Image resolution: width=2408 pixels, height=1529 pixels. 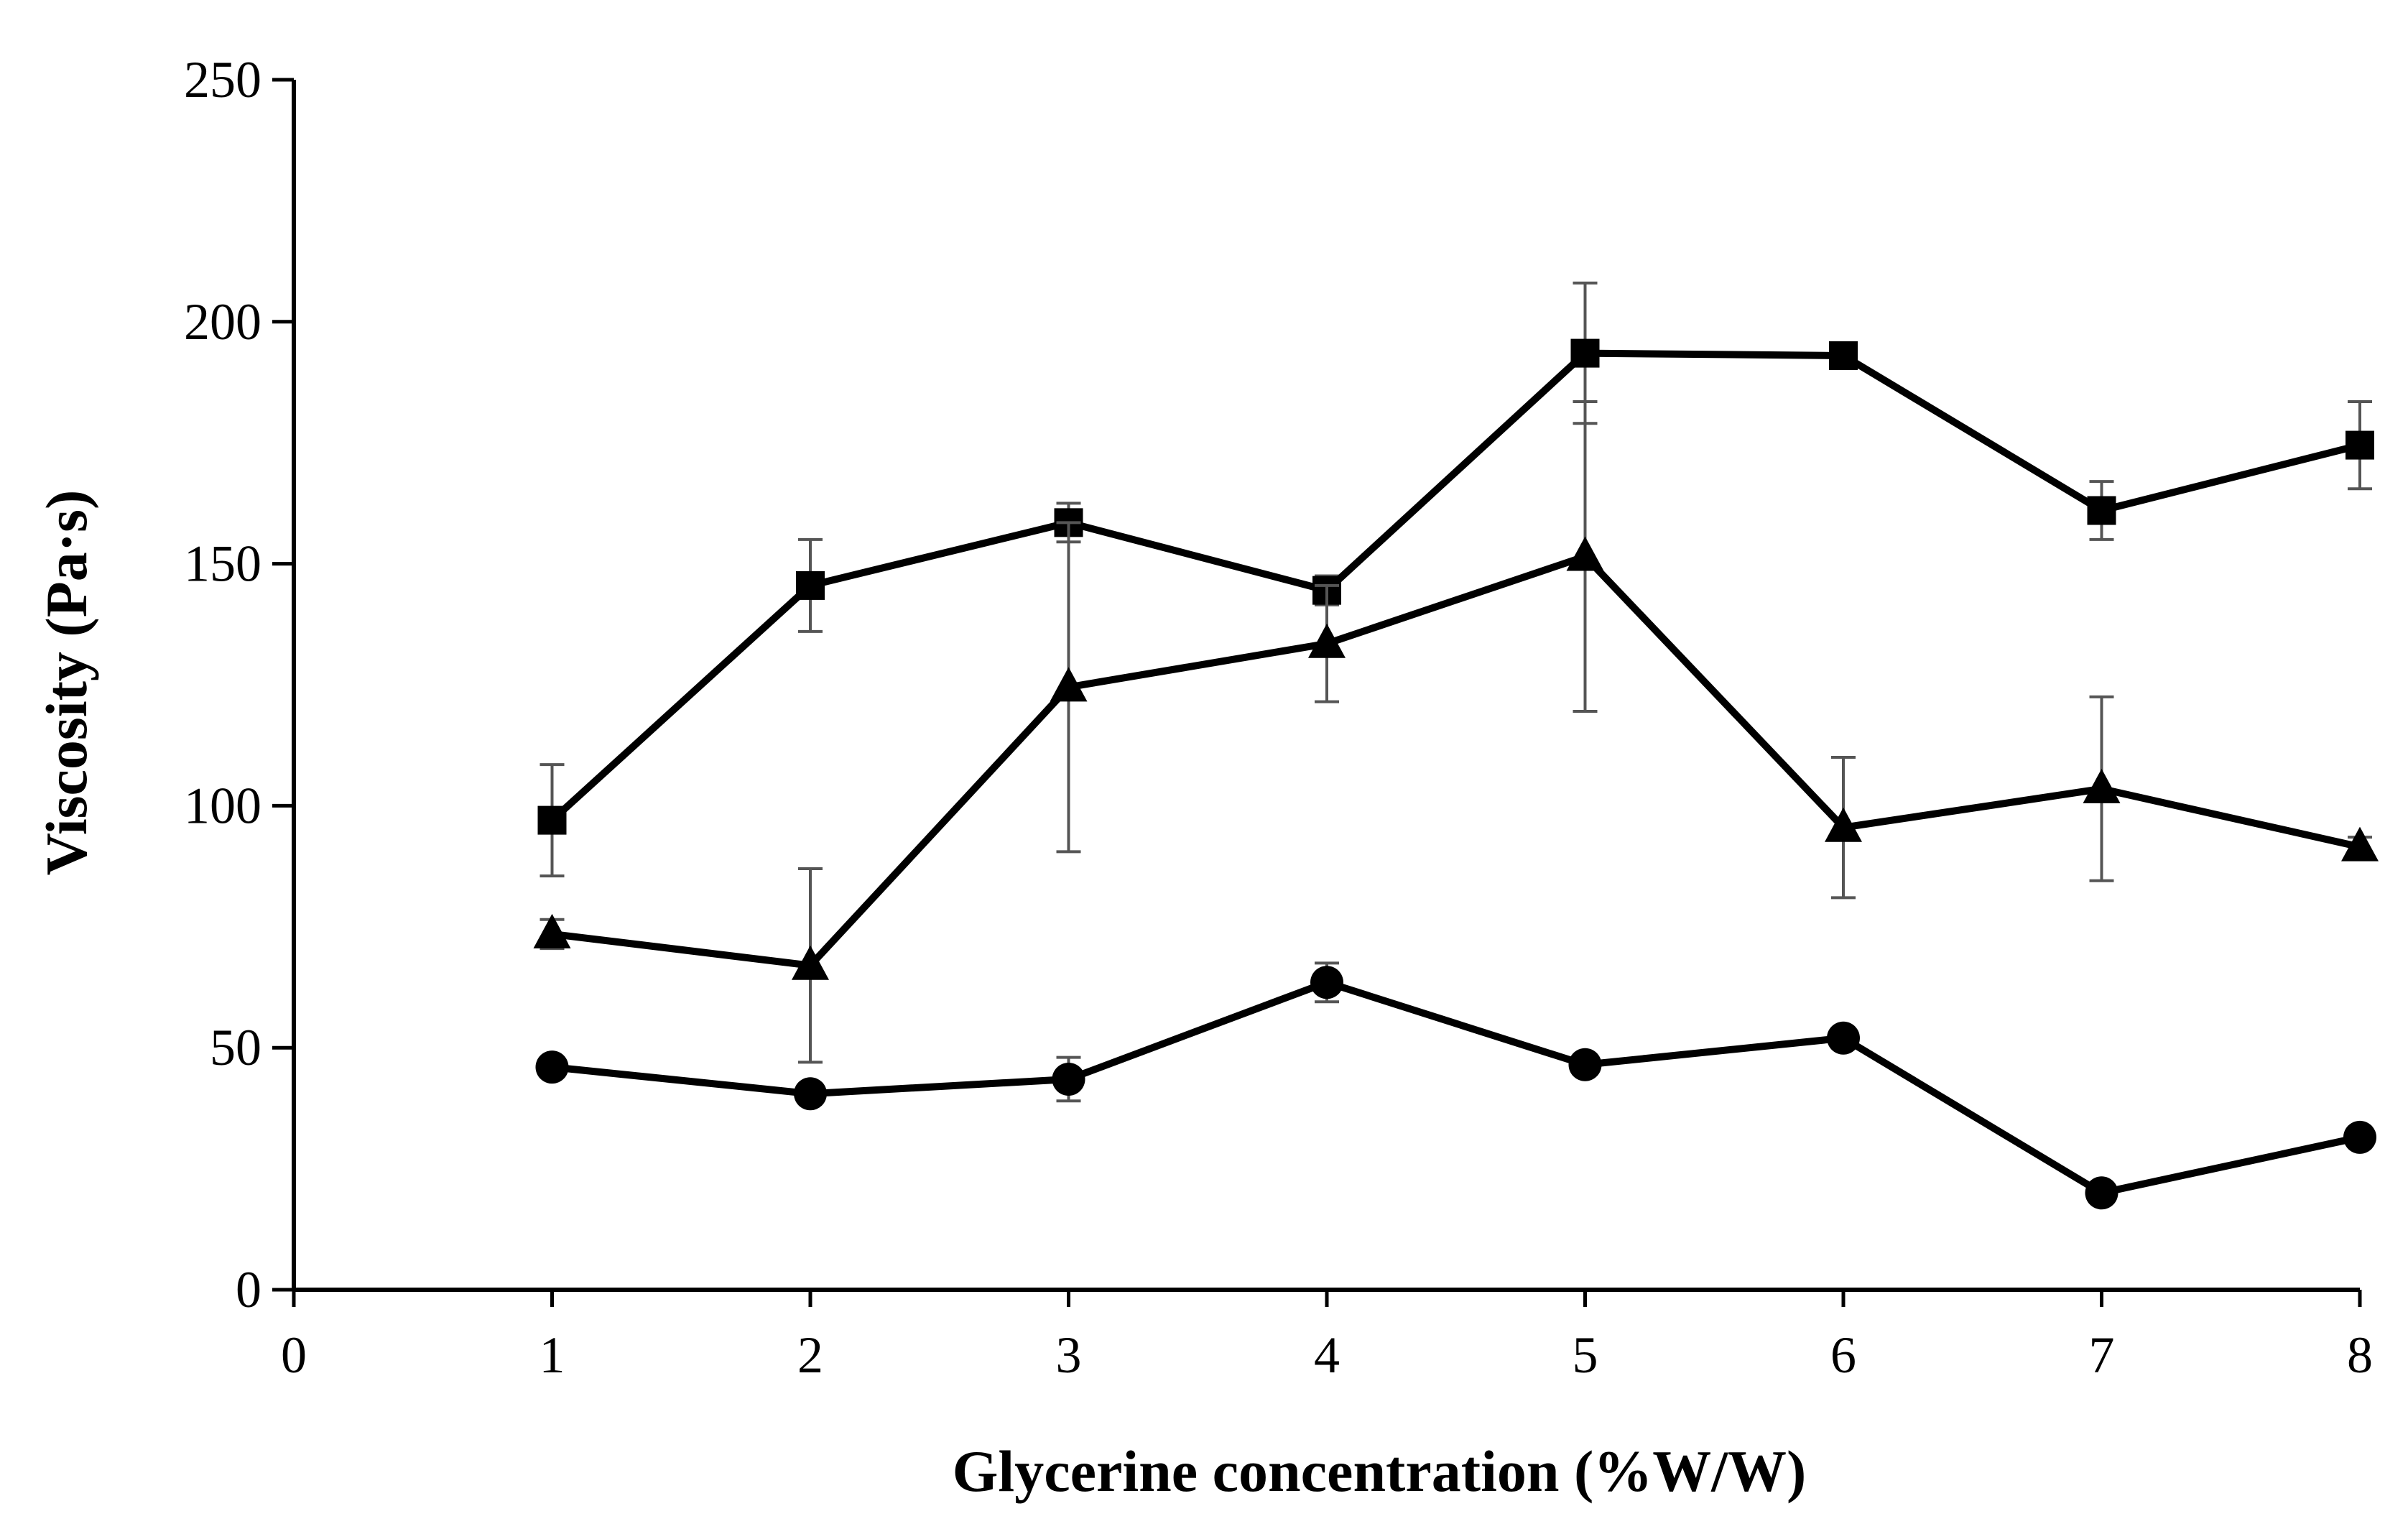 What do you see at coordinates (810, 1355) in the screenshot?
I see `x-tick-label: 2` at bounding box center [810, 1355].